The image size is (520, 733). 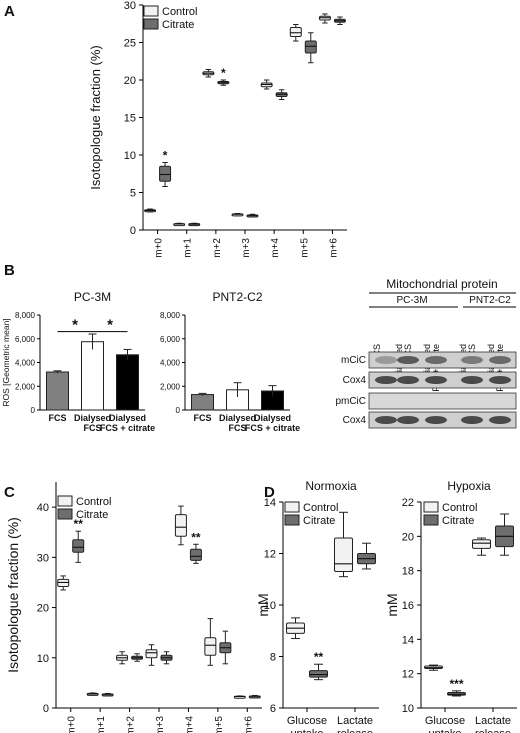 What do you see at coordinates (237, 297) in the screenshot?
I see `chart-title: PNT2-C2` at bounding box center [237, 297].